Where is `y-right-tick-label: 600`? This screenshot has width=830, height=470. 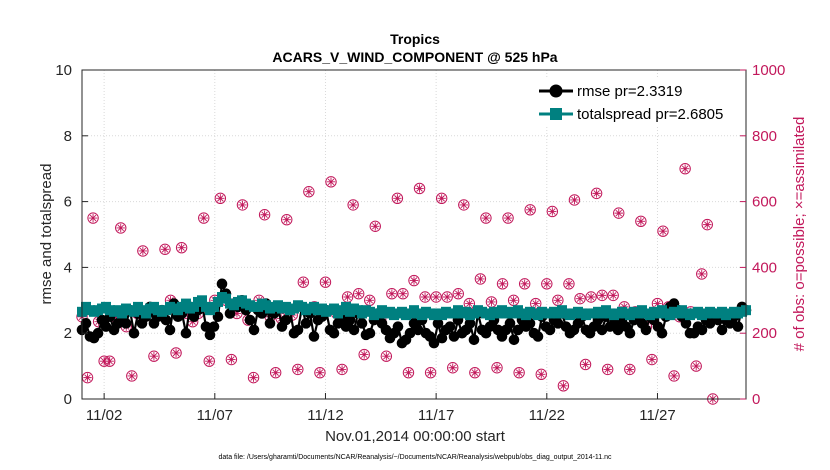 y-right-tick-label: 600 is located at coordinates (764, 202).